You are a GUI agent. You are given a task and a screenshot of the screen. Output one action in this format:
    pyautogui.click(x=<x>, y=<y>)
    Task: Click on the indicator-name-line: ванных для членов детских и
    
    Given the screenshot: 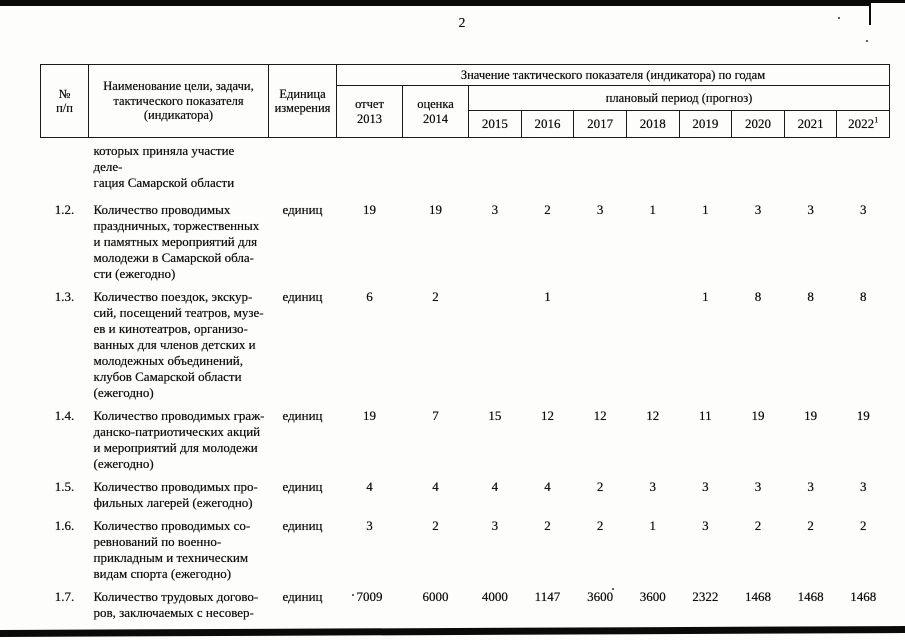 What is the action you would take?
    pyautogui.click(x=174, y=344)
    